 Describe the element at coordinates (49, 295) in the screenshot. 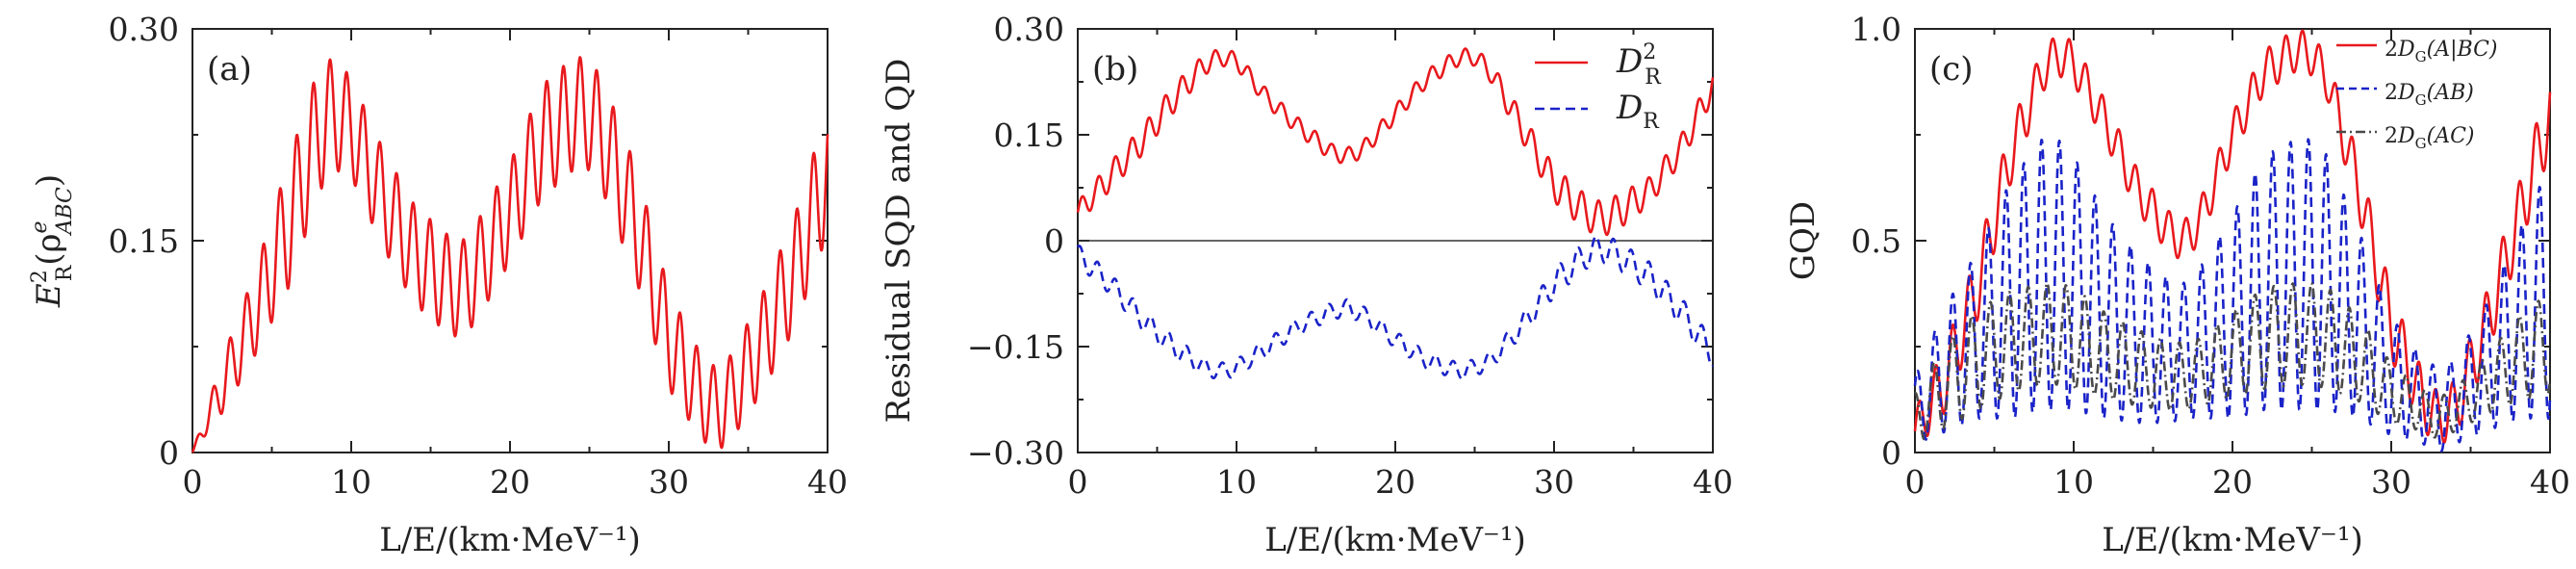

I see `y-label-e: E` at that location.